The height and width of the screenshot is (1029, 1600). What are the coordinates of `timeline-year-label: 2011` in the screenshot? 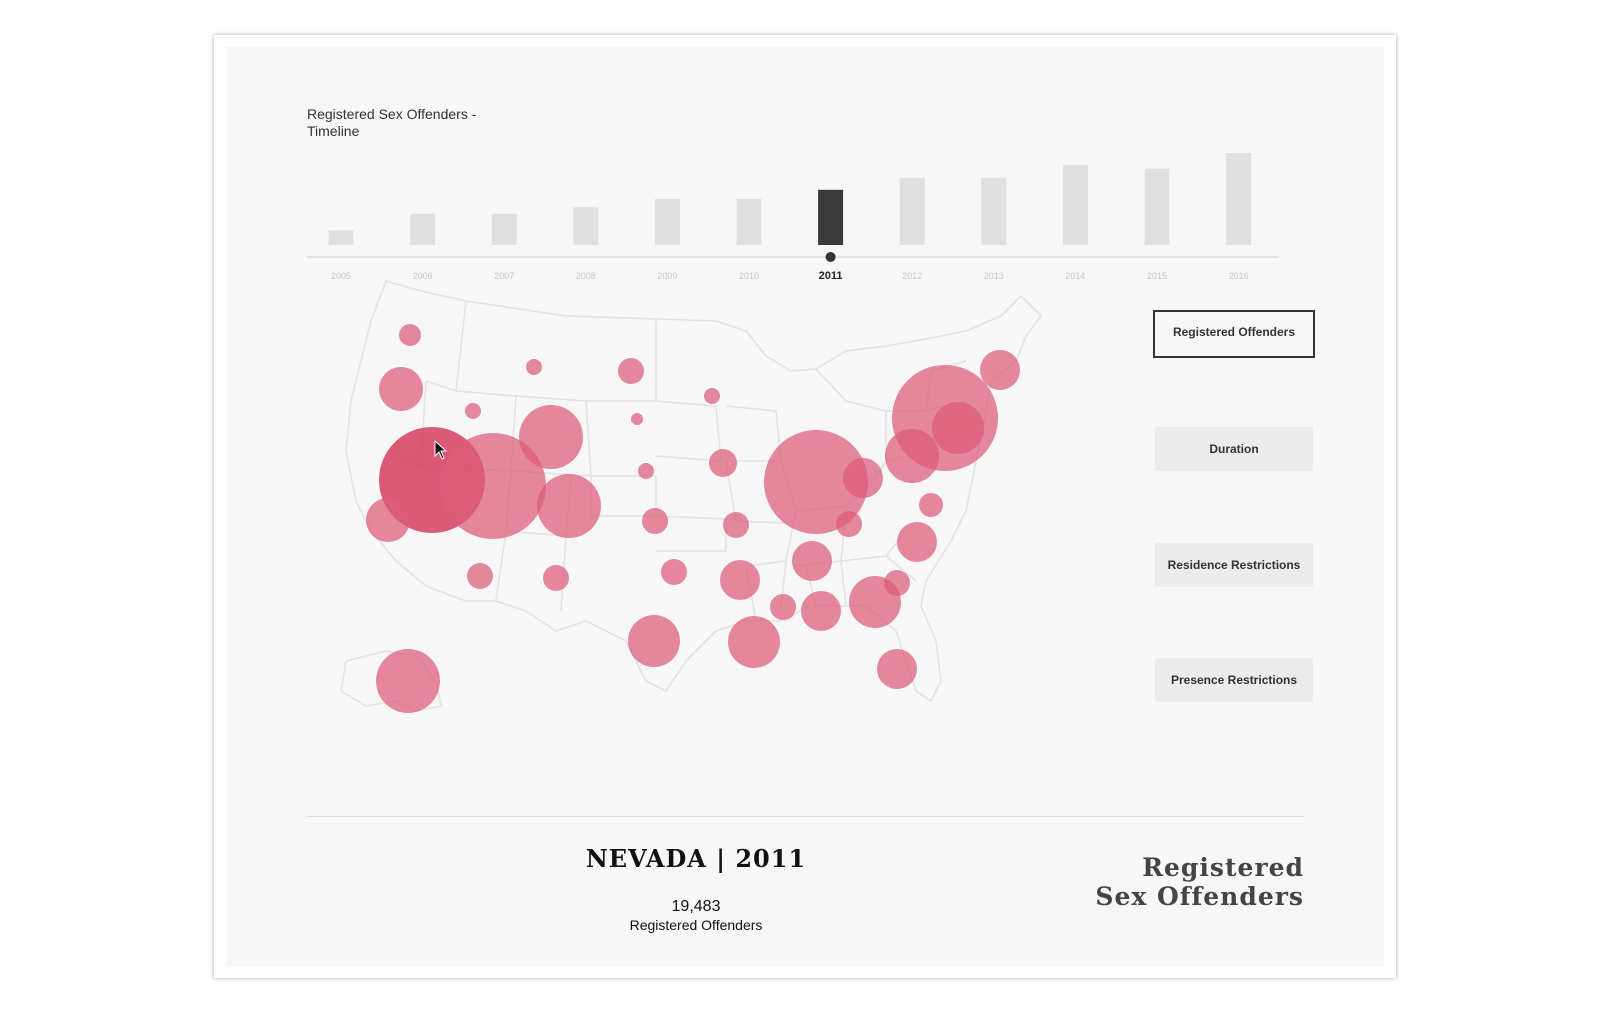 It's located at (831, 276).